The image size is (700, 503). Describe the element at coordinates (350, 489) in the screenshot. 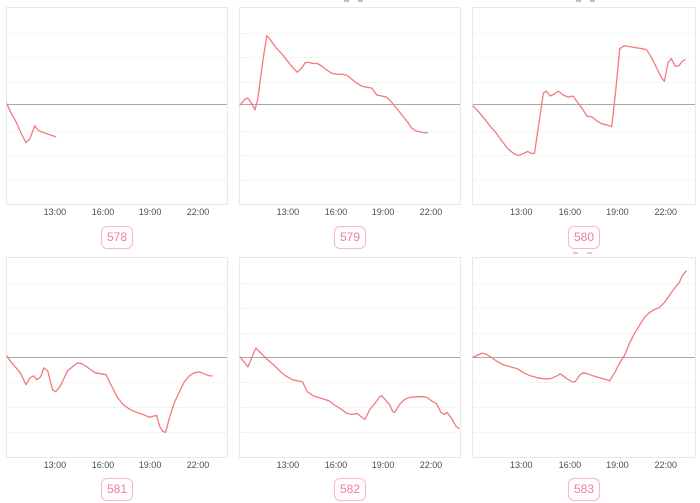

I see `chart-id-badge-582: 582` at that location.